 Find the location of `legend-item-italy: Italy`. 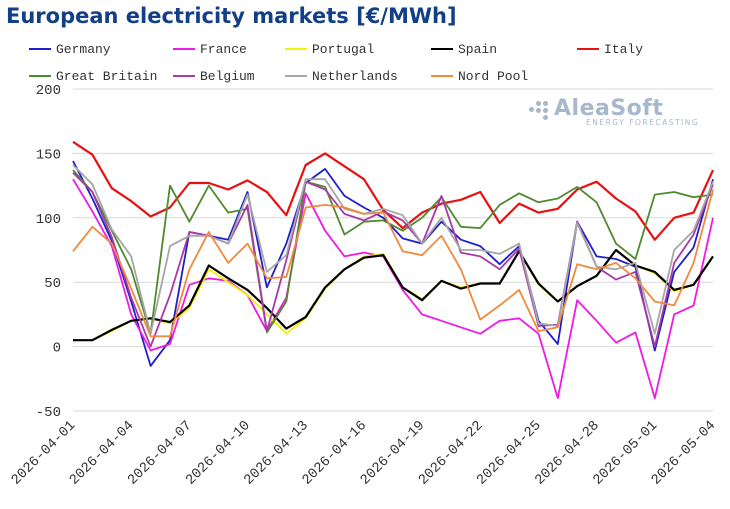

legend-item-italy: Italy is located at coordinates (610, 49).